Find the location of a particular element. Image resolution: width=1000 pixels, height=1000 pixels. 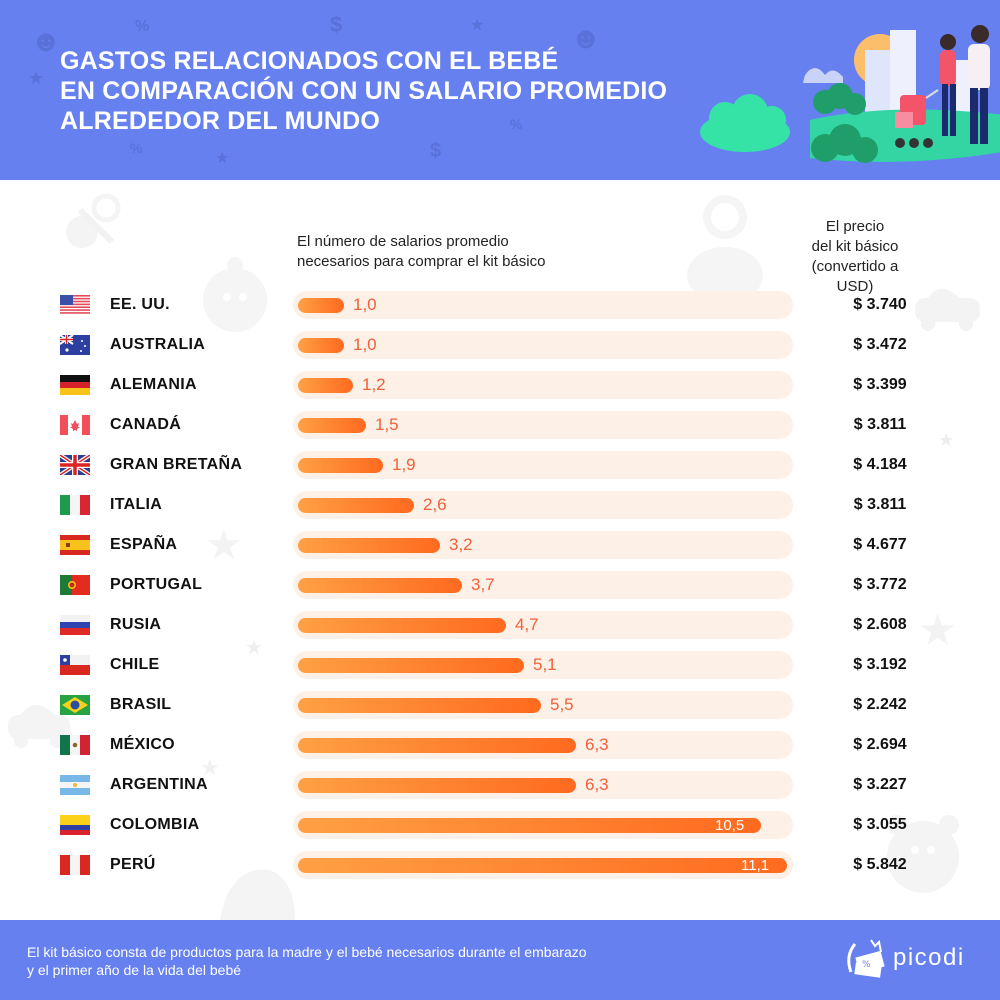

country-label: PERÚ is located at coordinates (133, 864).